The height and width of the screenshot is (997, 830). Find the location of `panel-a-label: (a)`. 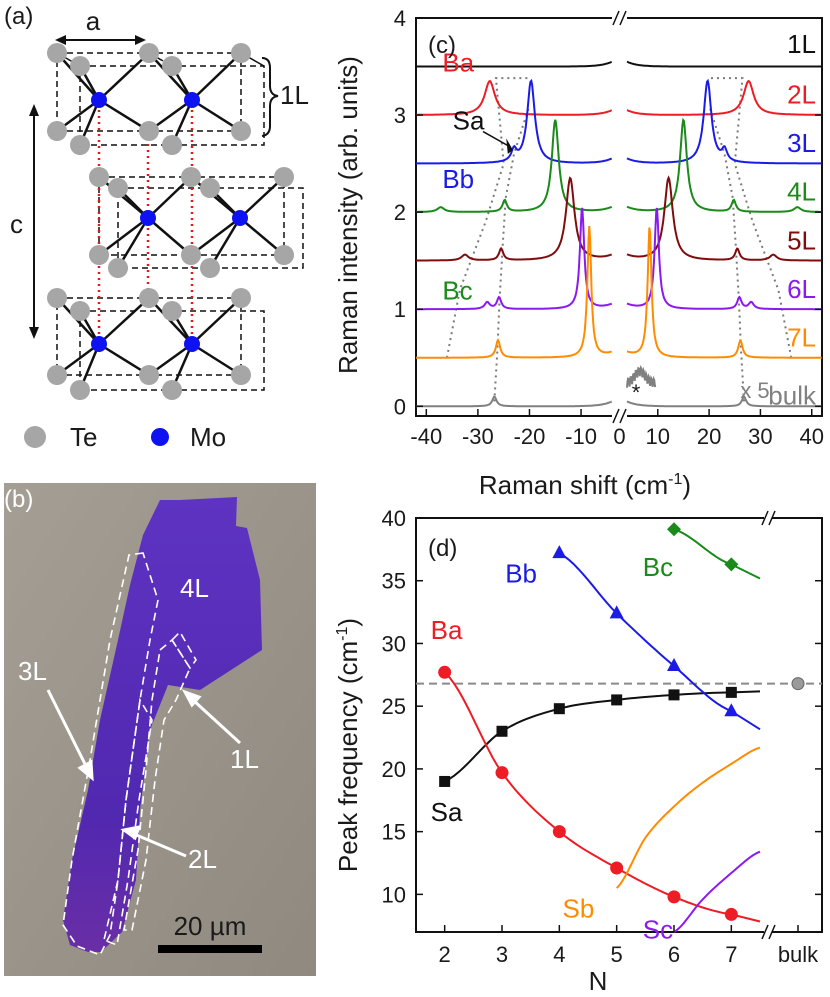

panel-a-label: (a) is located at coordinates (18, 16).